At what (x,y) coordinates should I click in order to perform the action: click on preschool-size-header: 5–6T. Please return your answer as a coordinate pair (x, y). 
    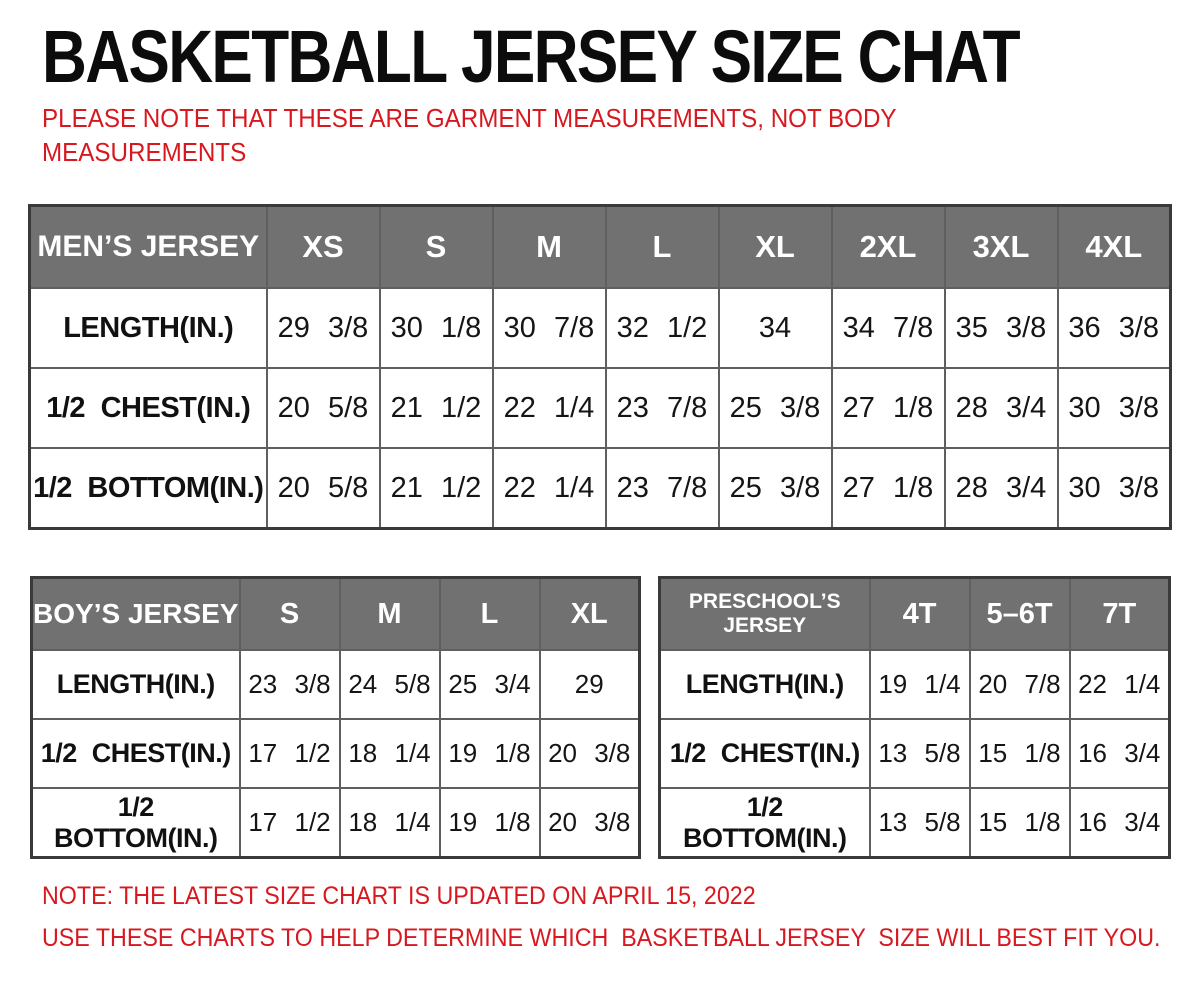
    Looking at the image, I should click on (1019, 613).